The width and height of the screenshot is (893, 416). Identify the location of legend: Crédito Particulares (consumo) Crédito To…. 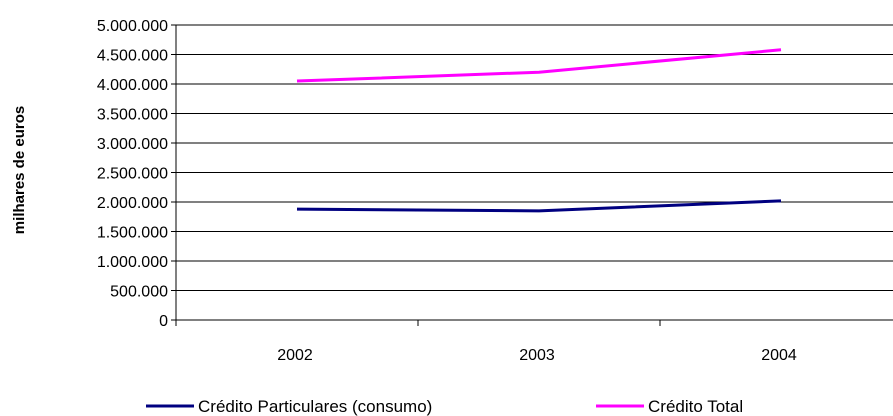
(444, 406).